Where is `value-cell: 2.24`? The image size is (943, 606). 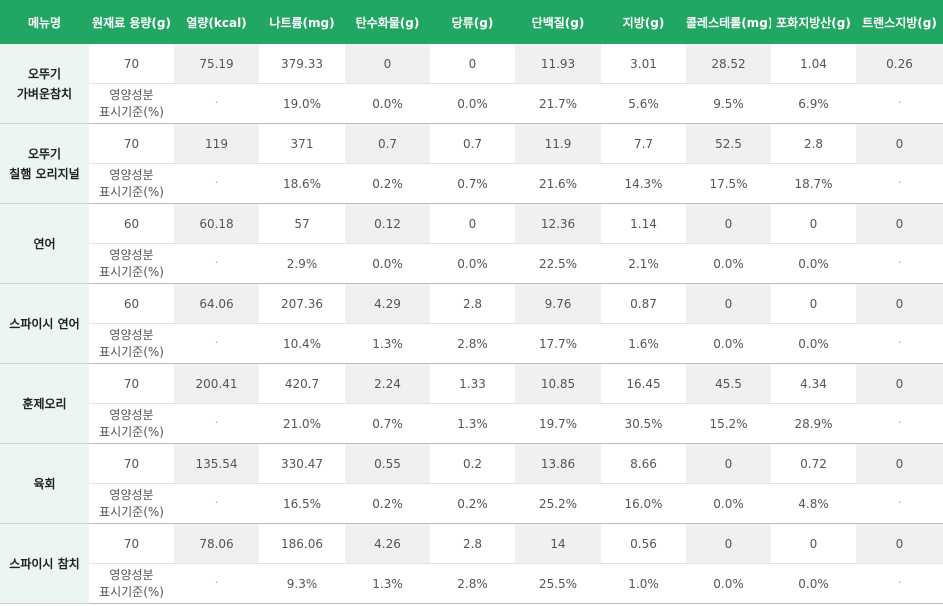
value-cell: 2.24 is located at coordinates (387, 383).